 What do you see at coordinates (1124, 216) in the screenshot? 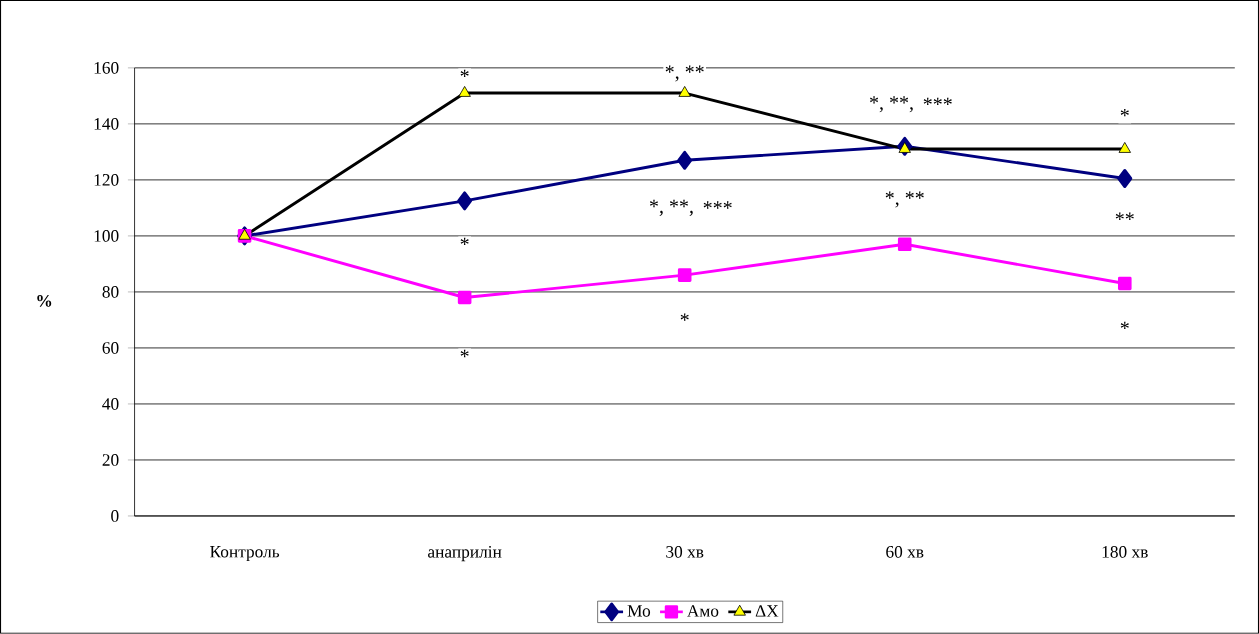
I see `annotation: **` at bounding box center [1124, 216].